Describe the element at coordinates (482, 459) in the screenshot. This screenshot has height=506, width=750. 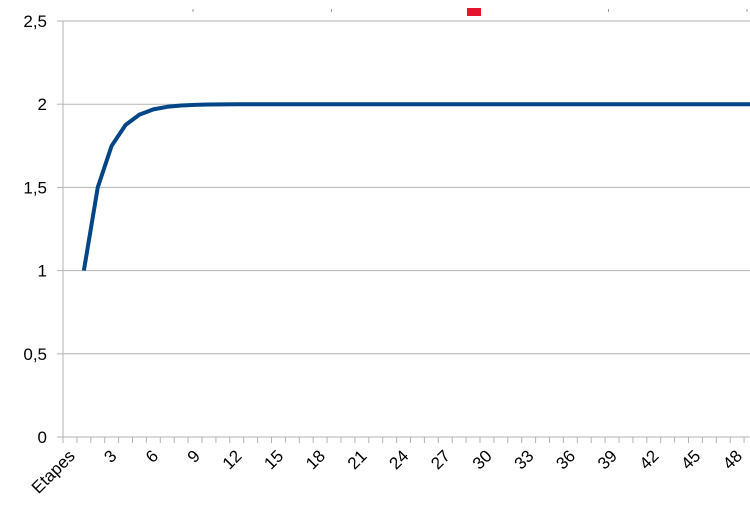
I see `x-tick-label: 30` at that location.